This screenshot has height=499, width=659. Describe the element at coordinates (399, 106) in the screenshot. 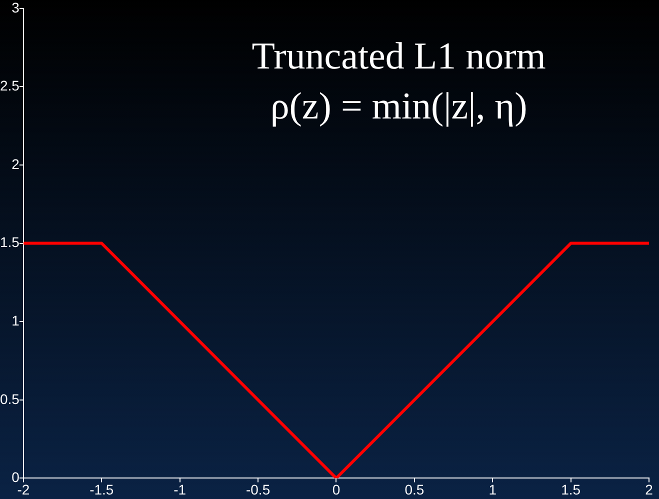

I see `text: ρ(z) = min(|z|, η)` at that location.